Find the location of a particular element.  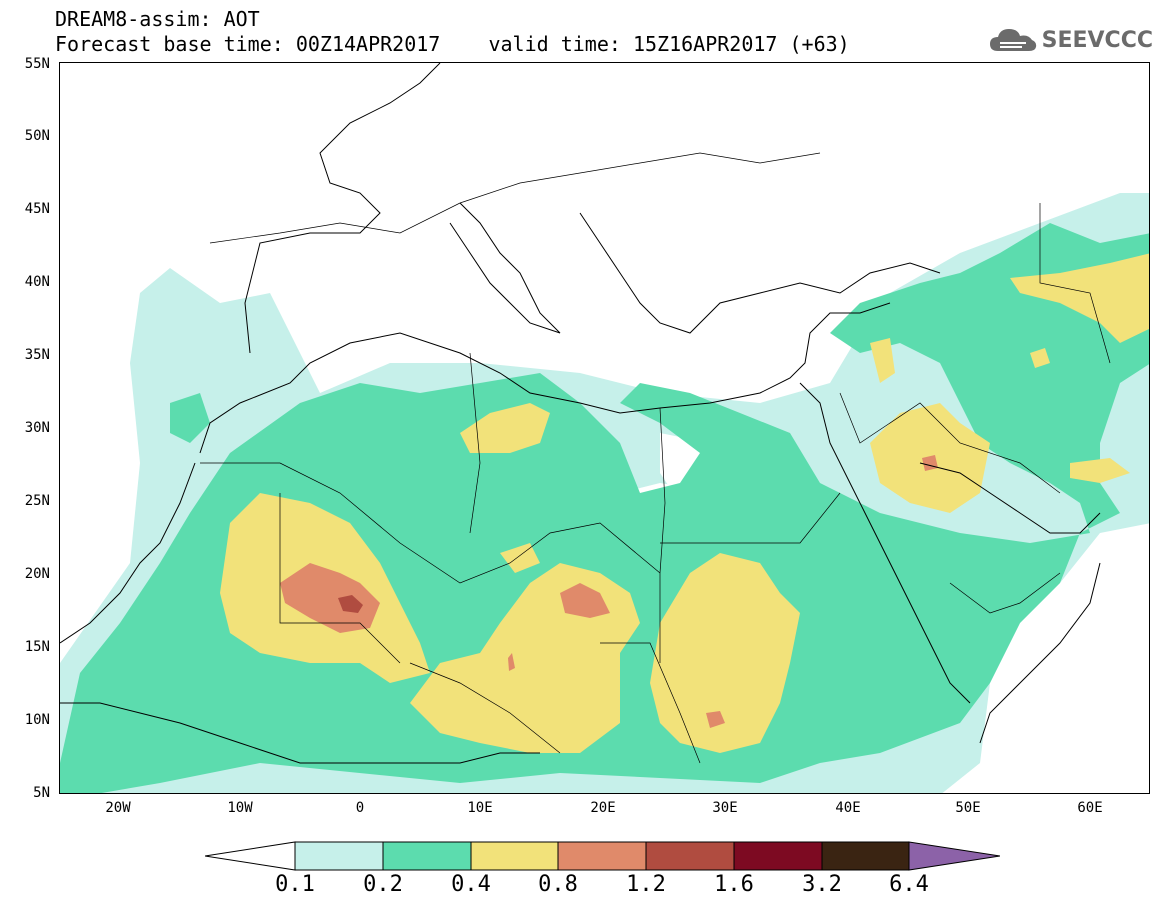

seevccc-logo: SEEVCCC is located at coordinates (1070, 40).